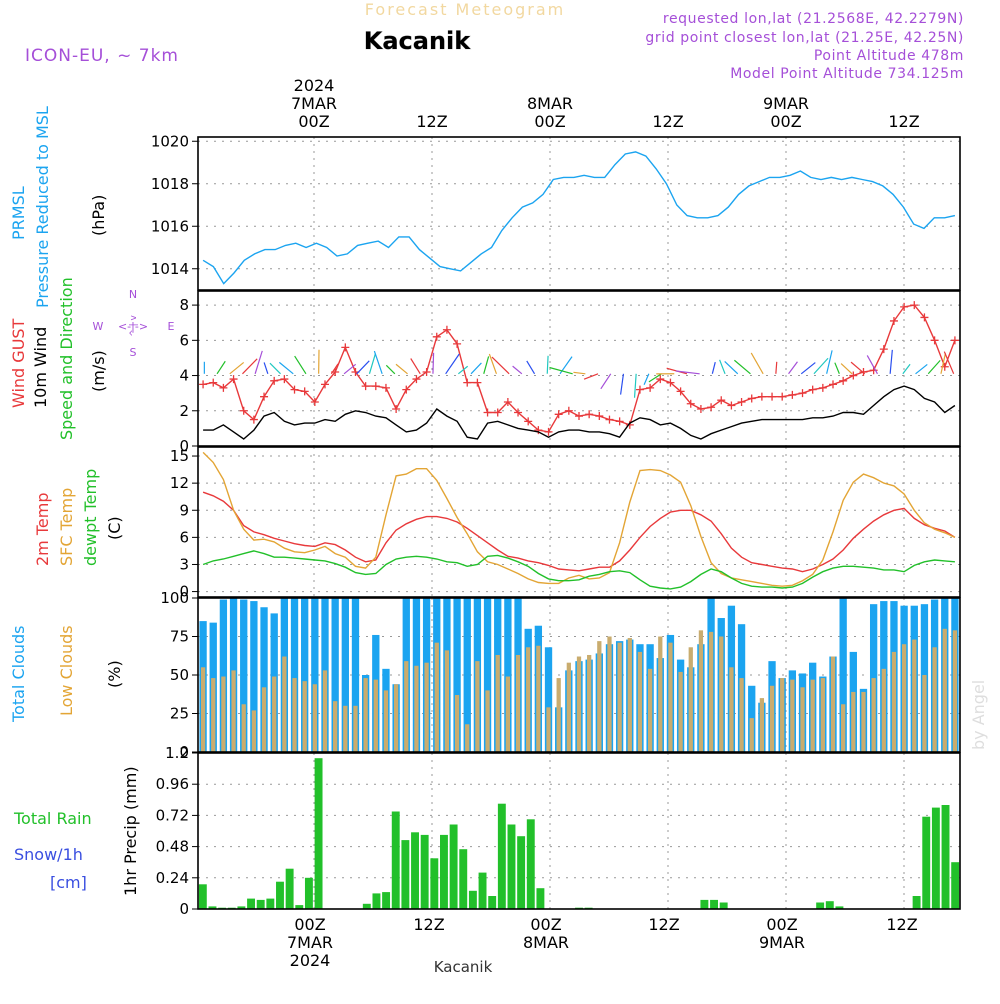  I want to click on top-tick-label-5: 00Z, so click(785, 121).